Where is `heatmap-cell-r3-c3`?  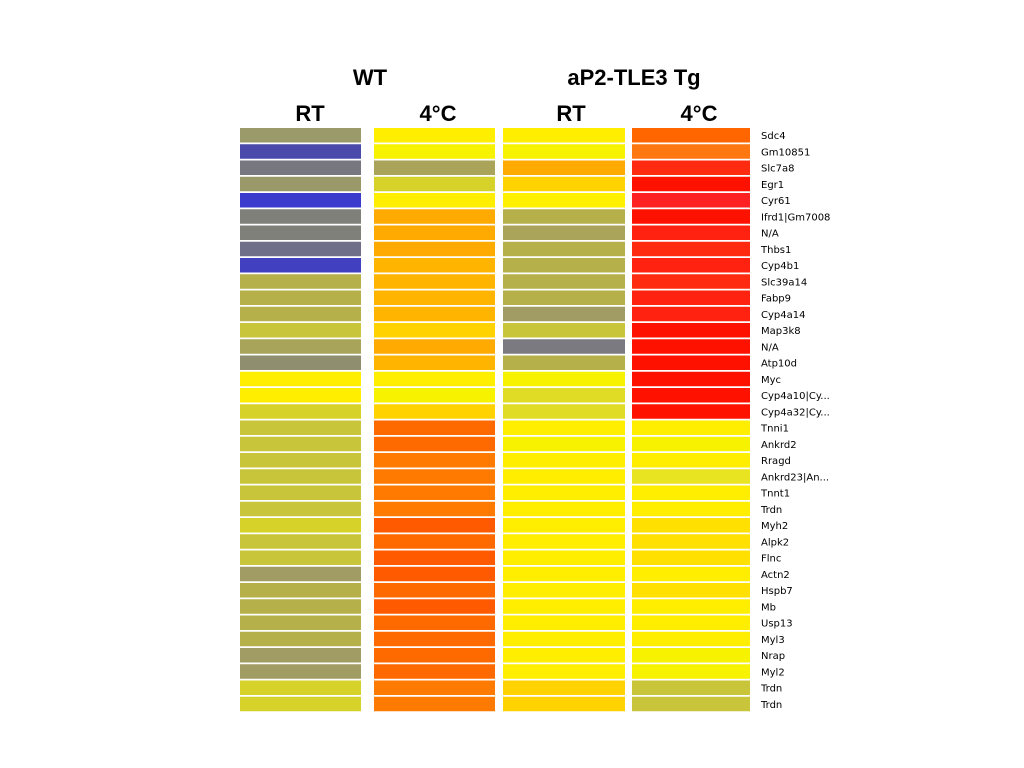 heatmap-cell-r3-c3 is located at coordinates (691, 184).